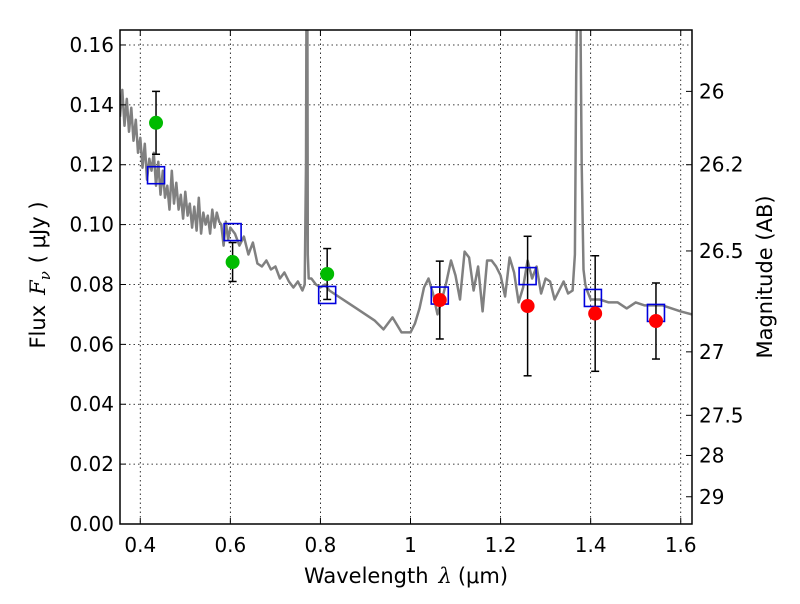 This screenshot has height=604, width=800. I want to click on y-tick-label: 0.00, so click(91, 524).